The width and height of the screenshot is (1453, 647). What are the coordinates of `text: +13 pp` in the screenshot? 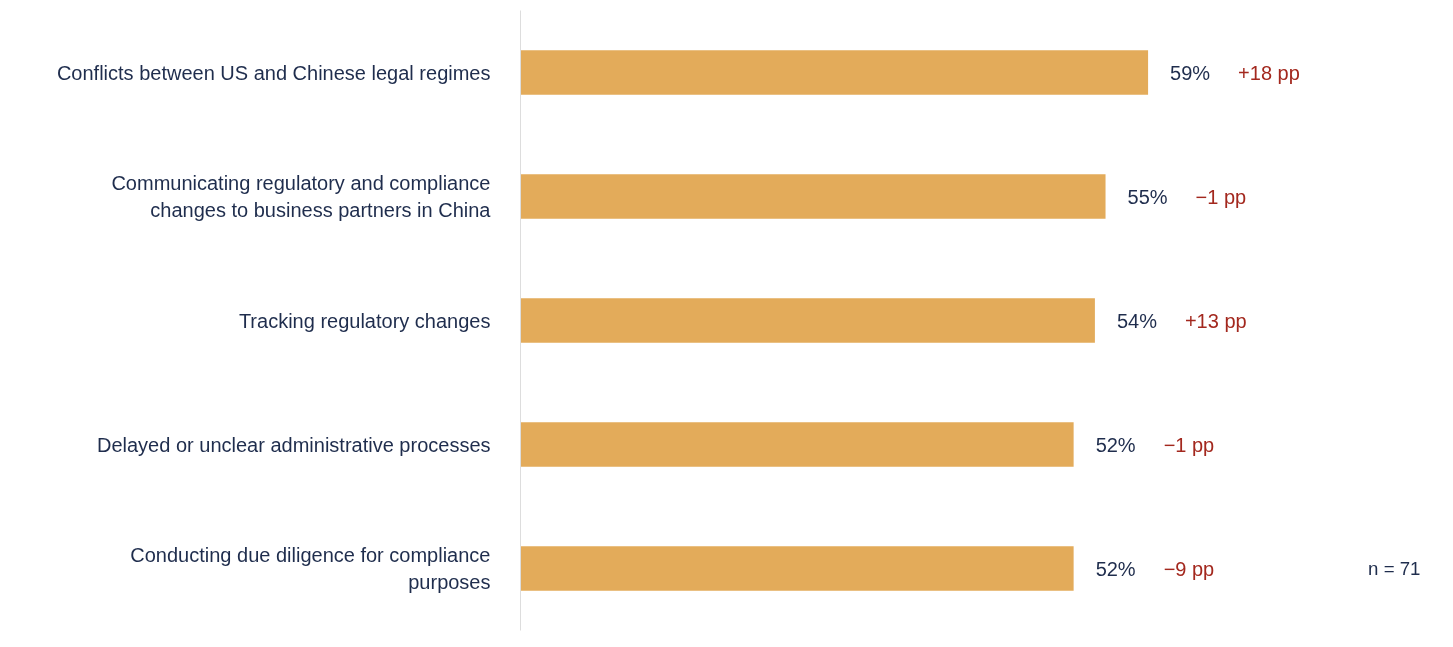 It's located at (1215, 320).